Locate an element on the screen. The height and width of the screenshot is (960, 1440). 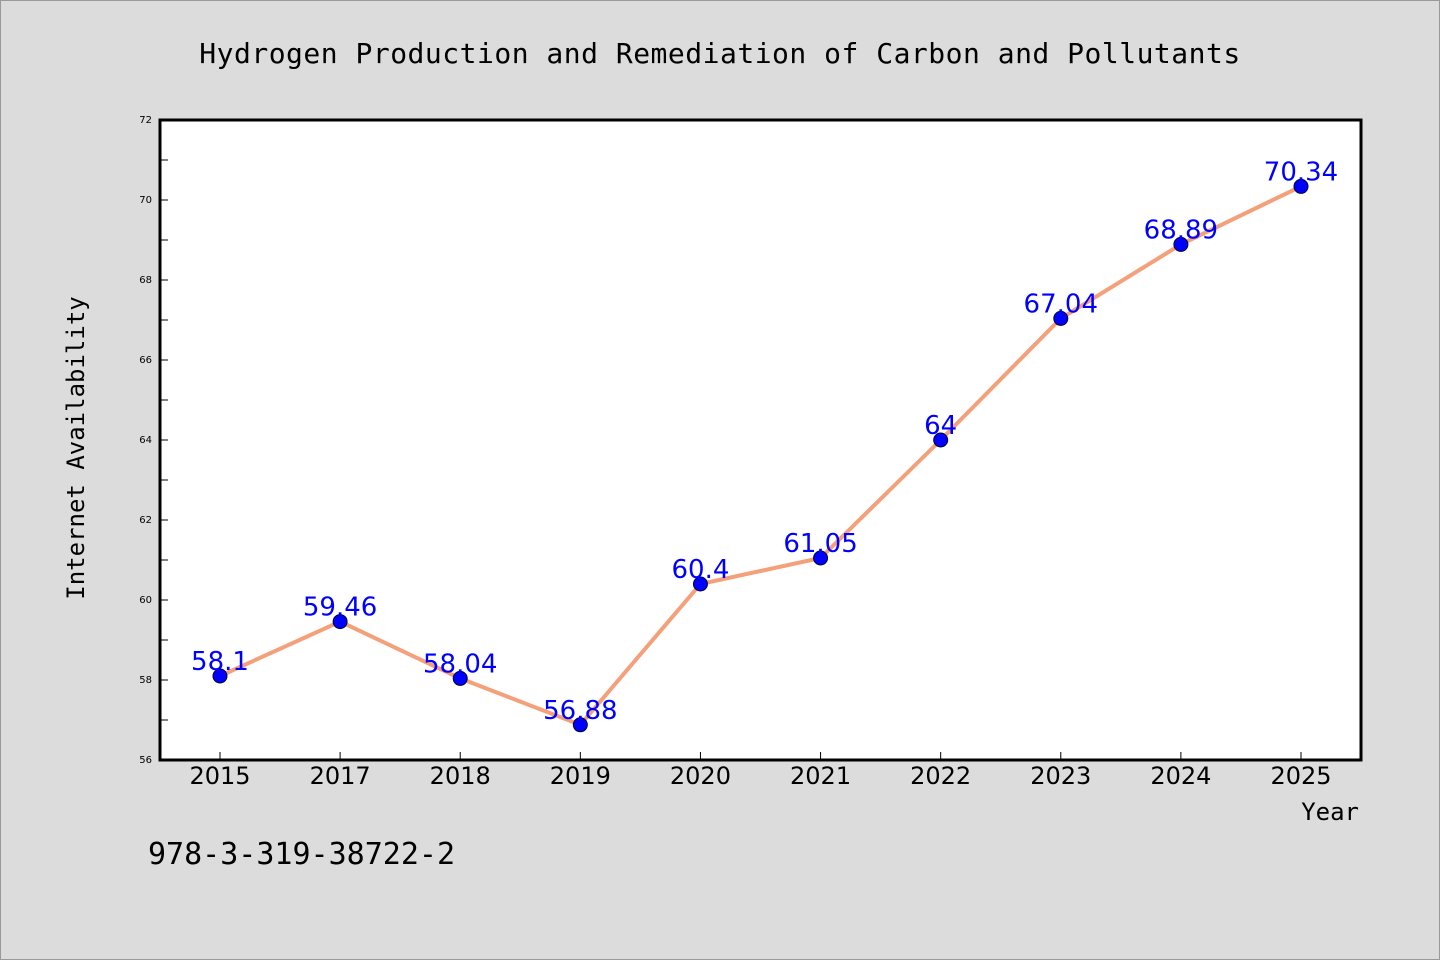
data-label: 64 is located at coordinates (940, 426).